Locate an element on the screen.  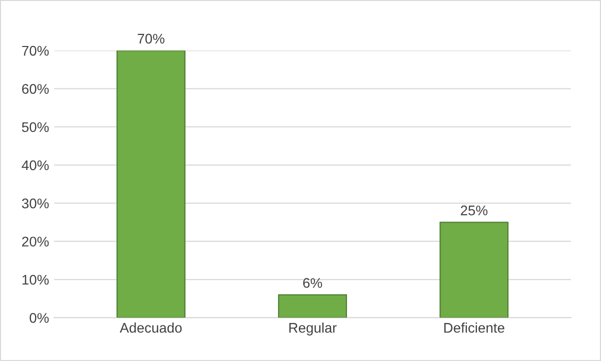
y-tick-label: 0% is located at coordinates (39, 318).